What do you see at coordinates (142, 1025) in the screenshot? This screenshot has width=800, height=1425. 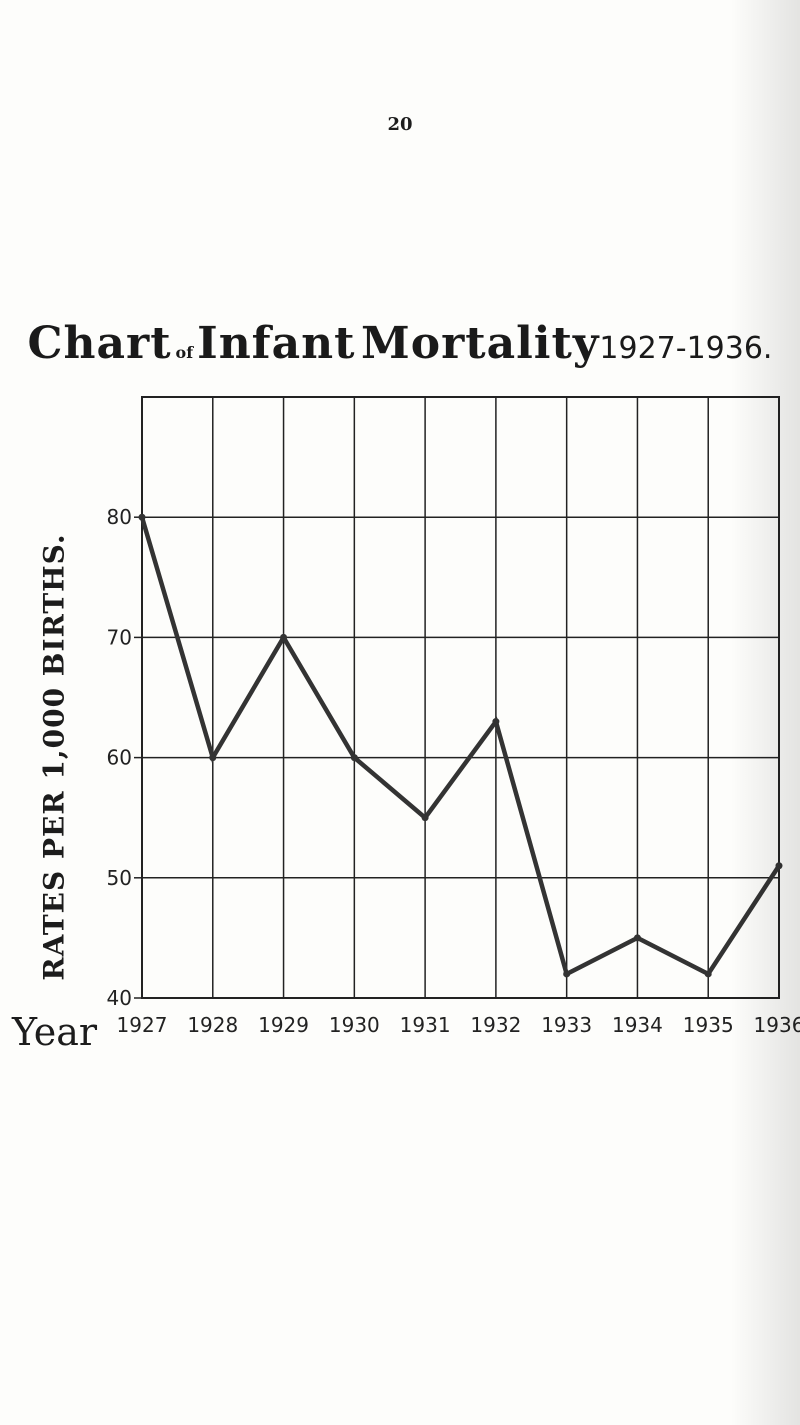 I see `x-tick-label: 1927` at bounding box center [142, 1025].